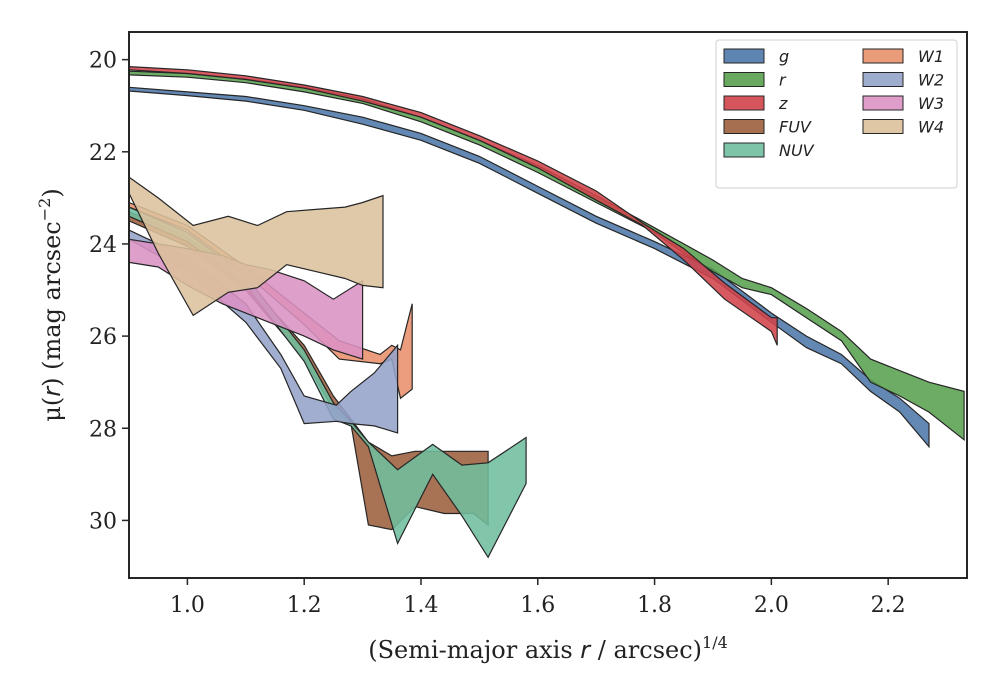 Image resolution: width=1000 pixels, height=700 pixels. What do you see at coordinates (52, 391) in the screenshot?
I see `y-axis-label-var: r` at bounding box center [52, 391].